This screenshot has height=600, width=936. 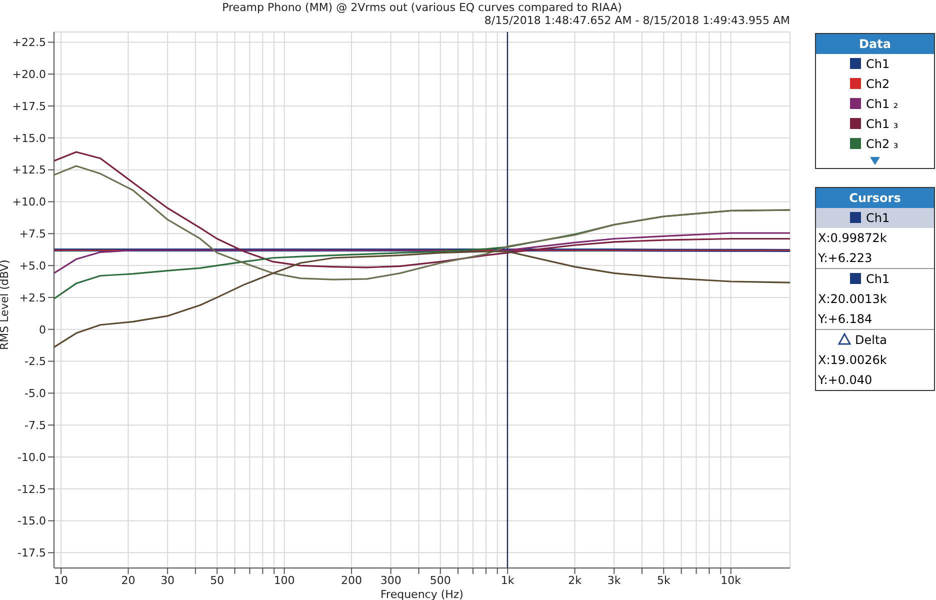 What do you see at coordinates (440, 580) in the screenshot?
I see `x-tick-label: 500` at bounding box center [440, 580].